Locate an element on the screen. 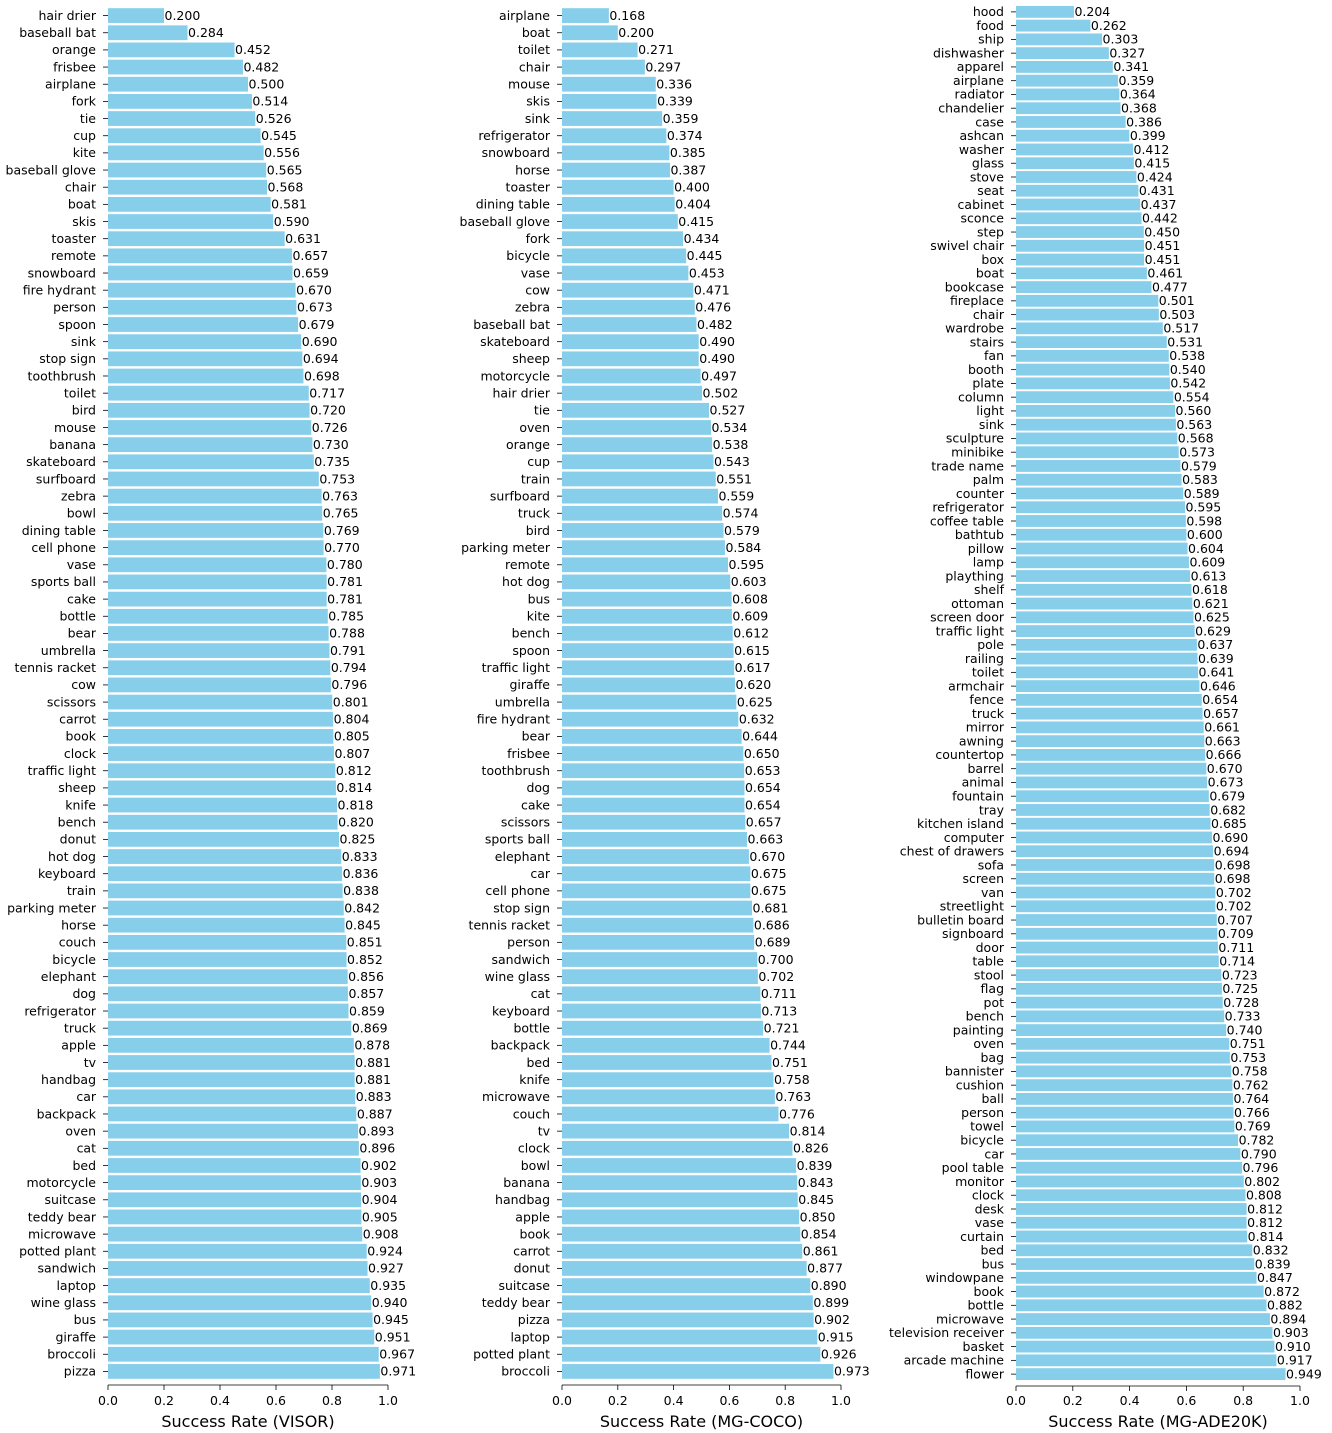 The width and height of the screenshot is (1332, 1433). mg-ade20k-value-label: 0.766 is located at coordinates (1252, 1112).